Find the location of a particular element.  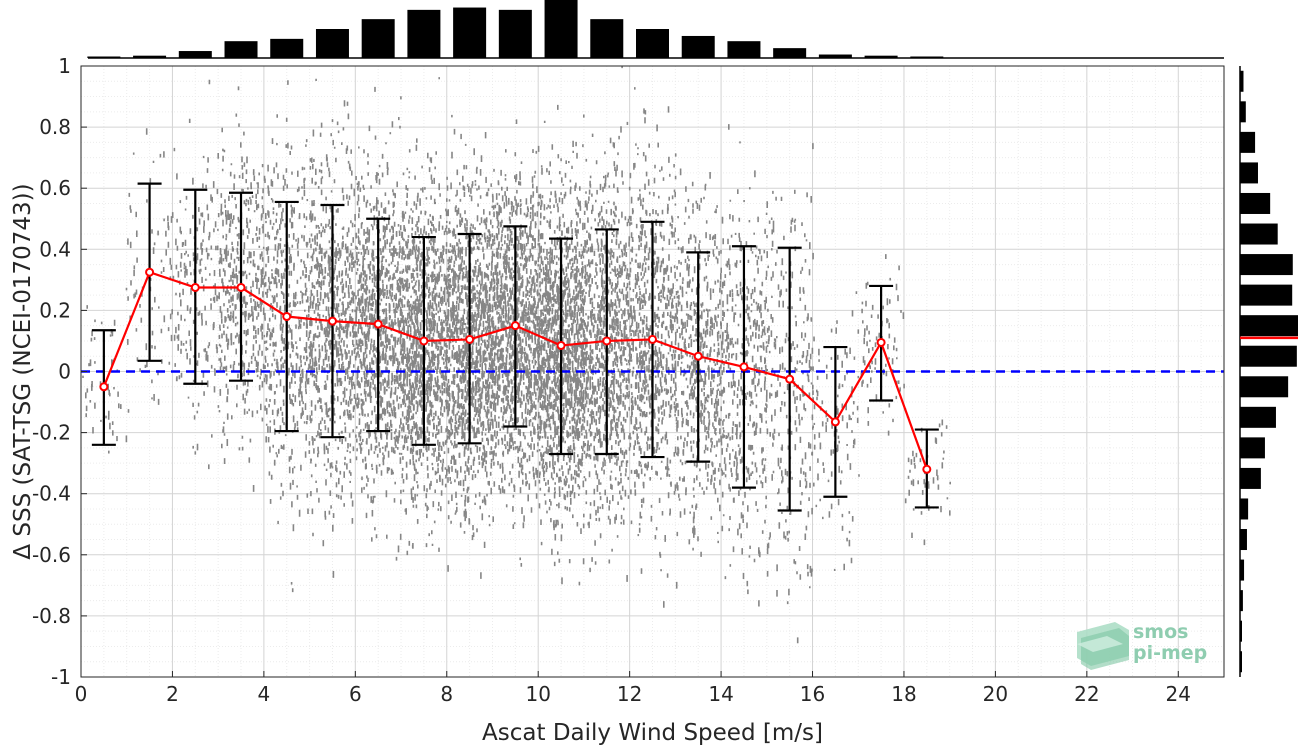

x-tick-label: 4 is located at coordinates (264, 694).